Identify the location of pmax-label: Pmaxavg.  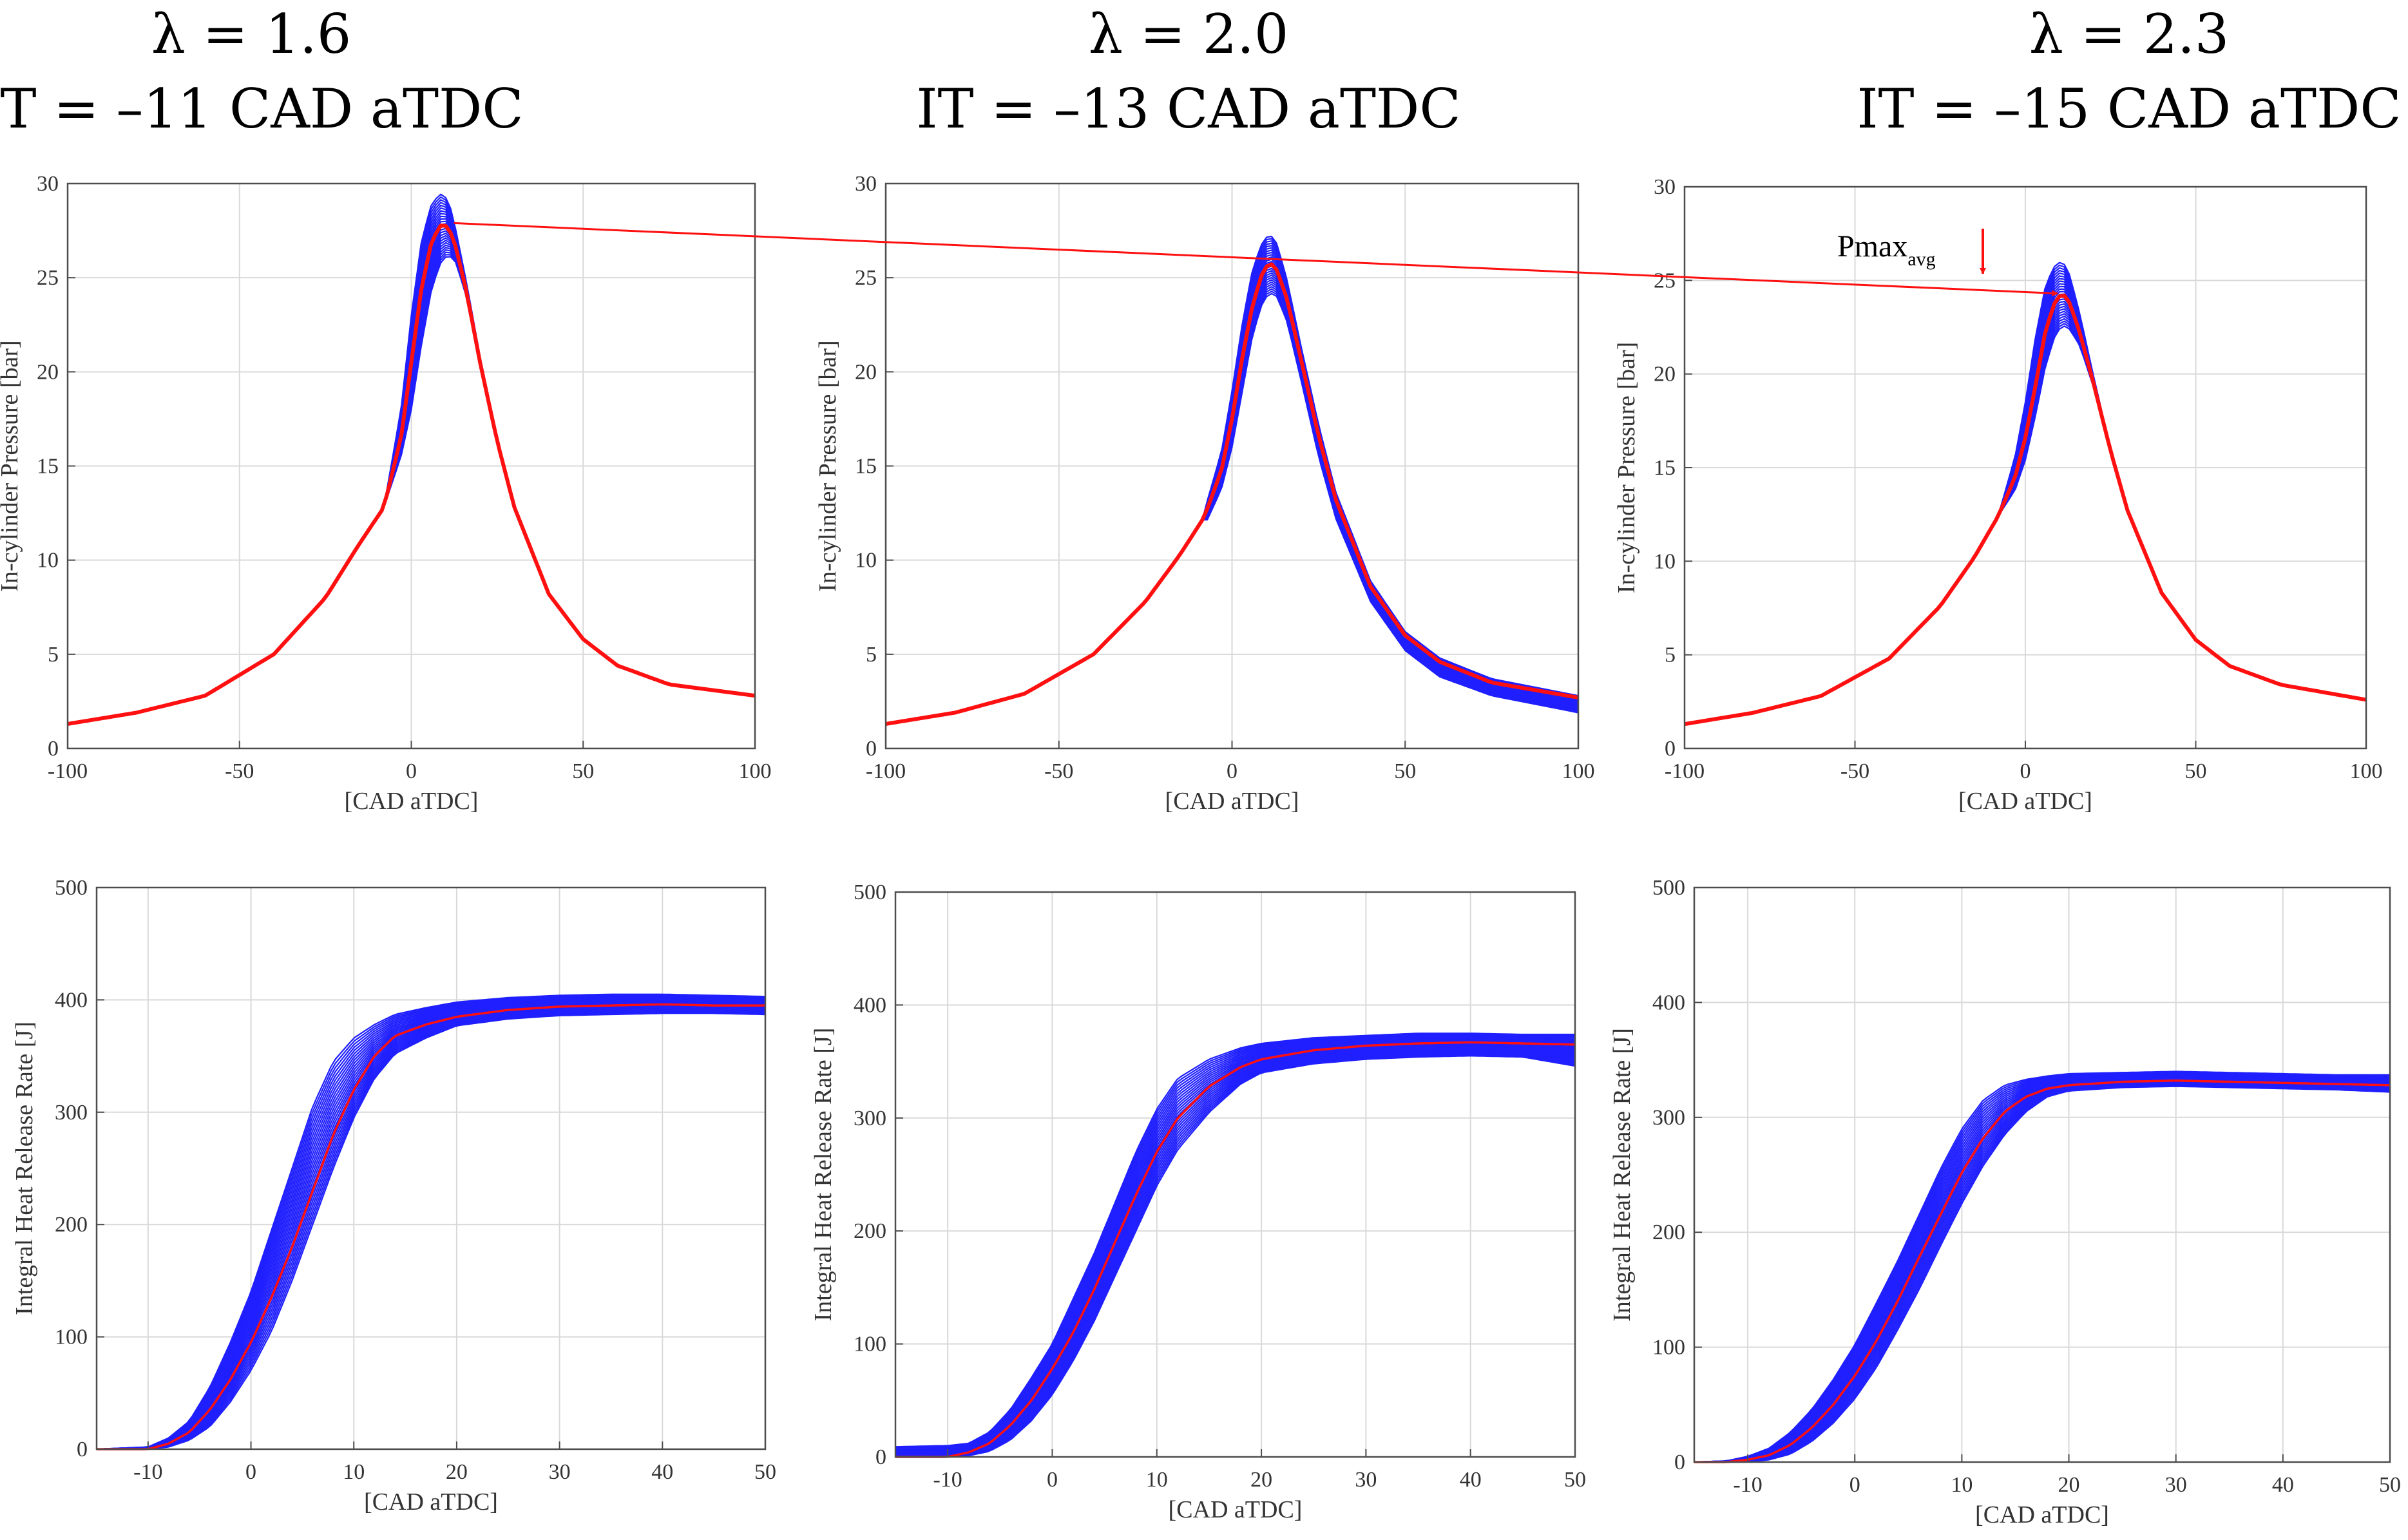
(1887, 249).